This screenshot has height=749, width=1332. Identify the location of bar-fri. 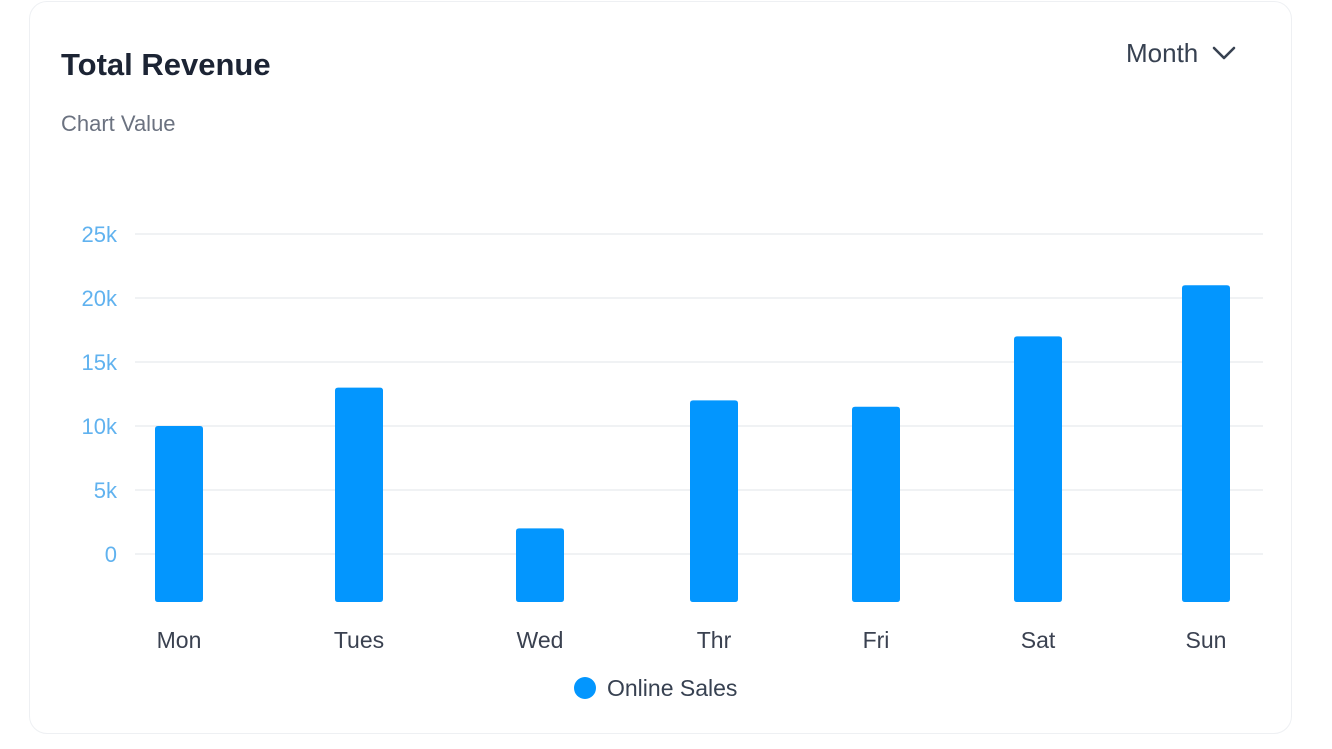
(876, 504).